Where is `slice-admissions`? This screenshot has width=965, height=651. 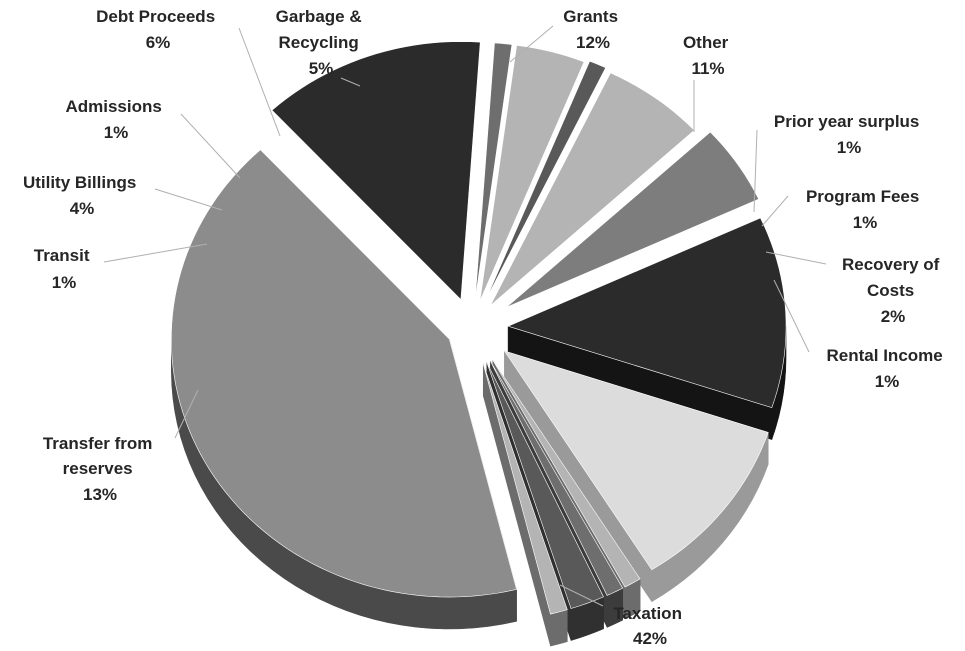
slice-admissions is located at coordinates (546, 180).